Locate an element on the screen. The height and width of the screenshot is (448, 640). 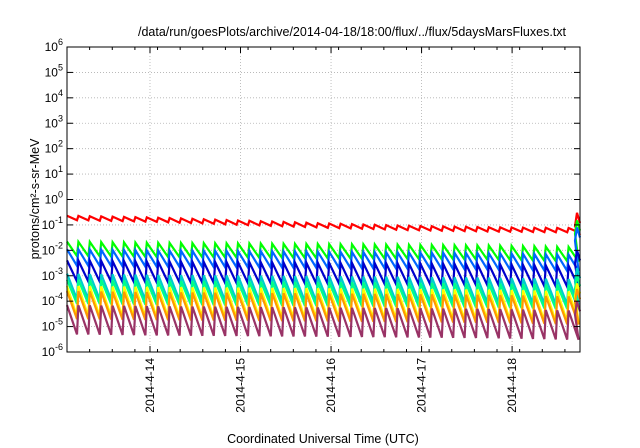
y-tick-label: 10⁻⁵ is located at coordinates (52, 325).